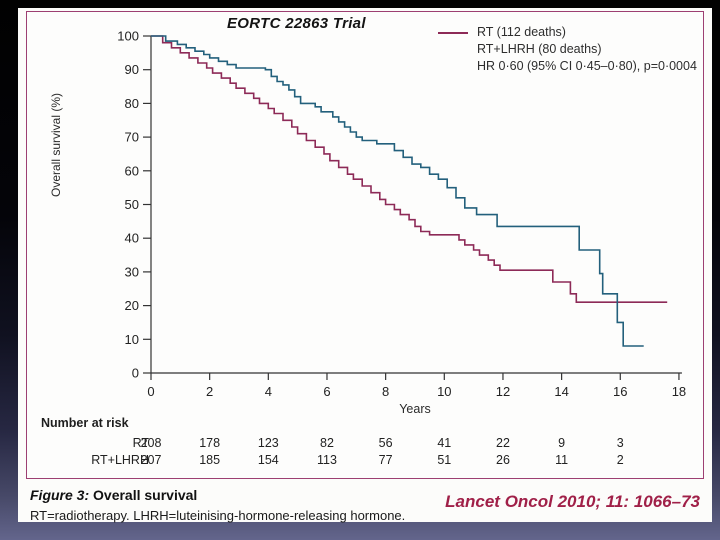  What do you see at coordinates (415, 409) in the screenshot?
I see `x-axis-title: Years` at bounding box center [415, 409].